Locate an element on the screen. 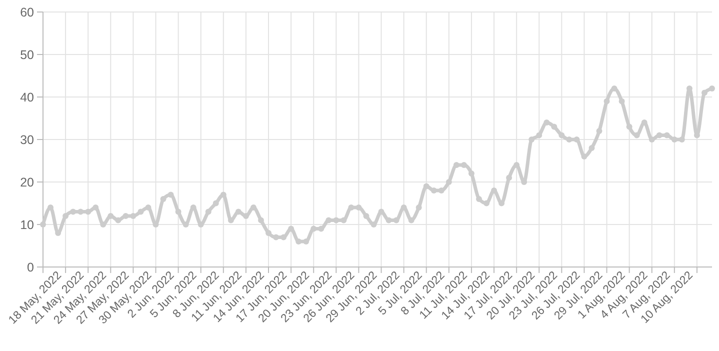 The width and height of the screenshot is (719, 351). y-tick-label: 0 is located at coordinates (30, 267).